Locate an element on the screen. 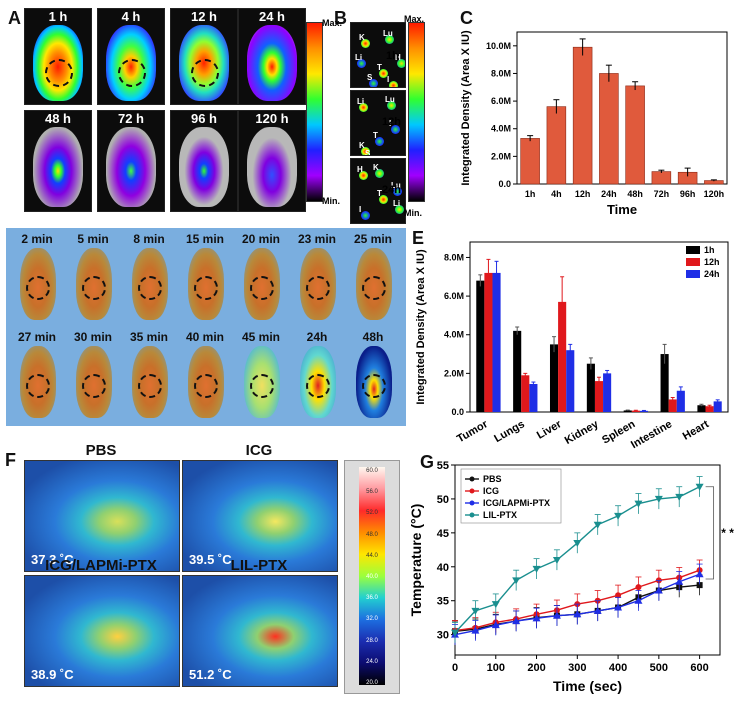  panel-a-colorbar-min: Min. is located at coordinates (331, 201).